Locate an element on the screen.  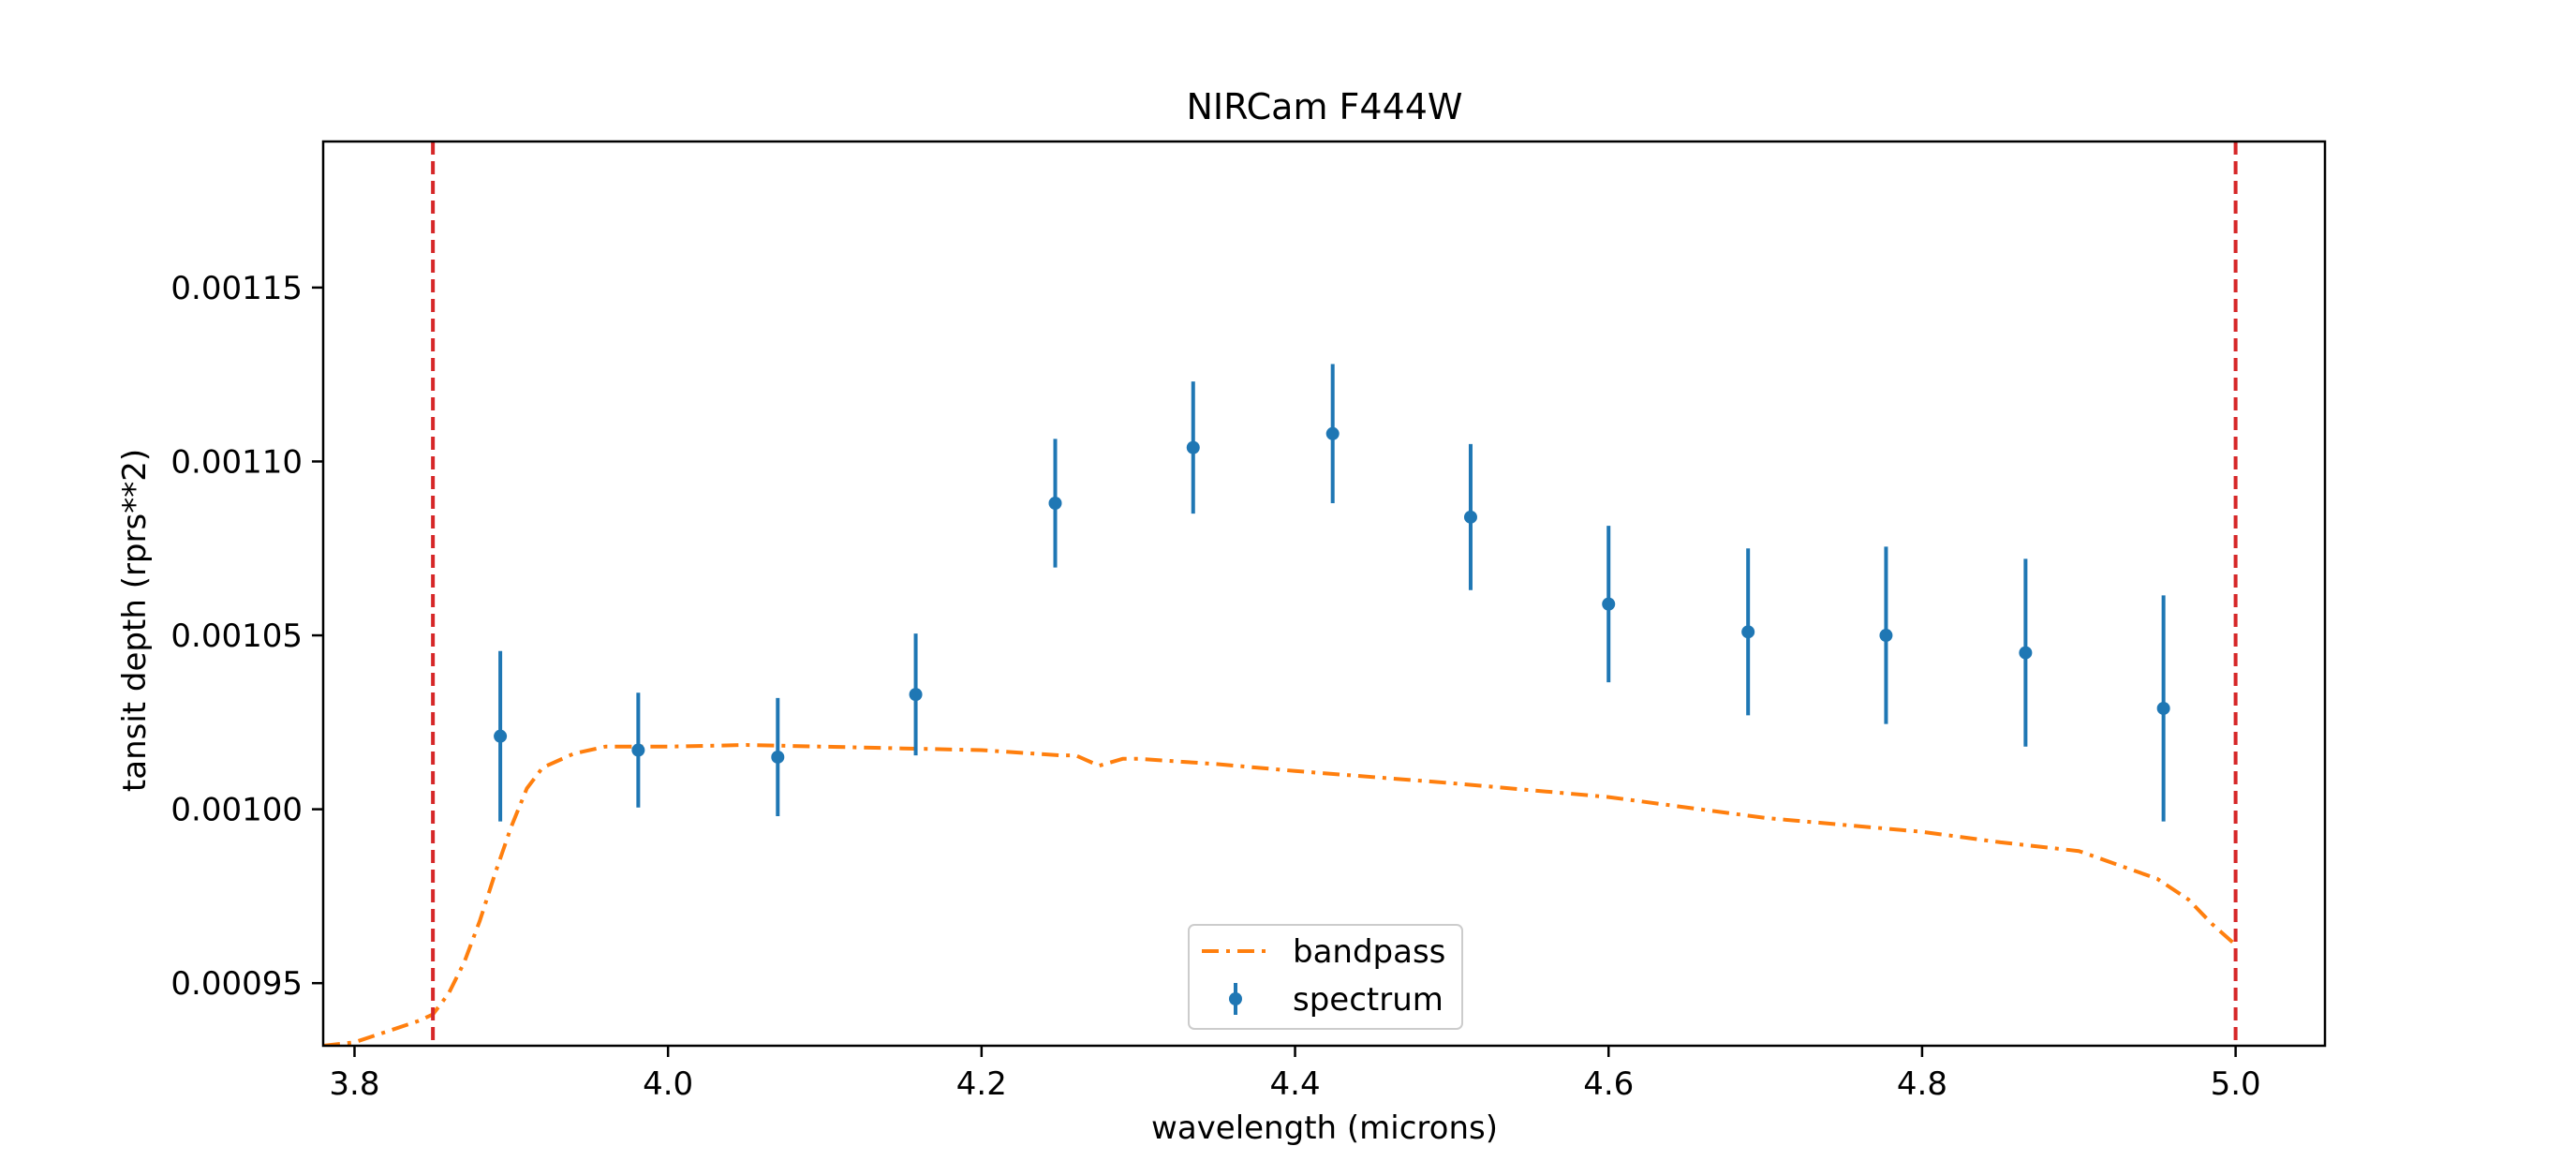
y-axis: 0.00095 0.00100 0.00105 0.00110 0.00115 is located at coordinates (247, 636).